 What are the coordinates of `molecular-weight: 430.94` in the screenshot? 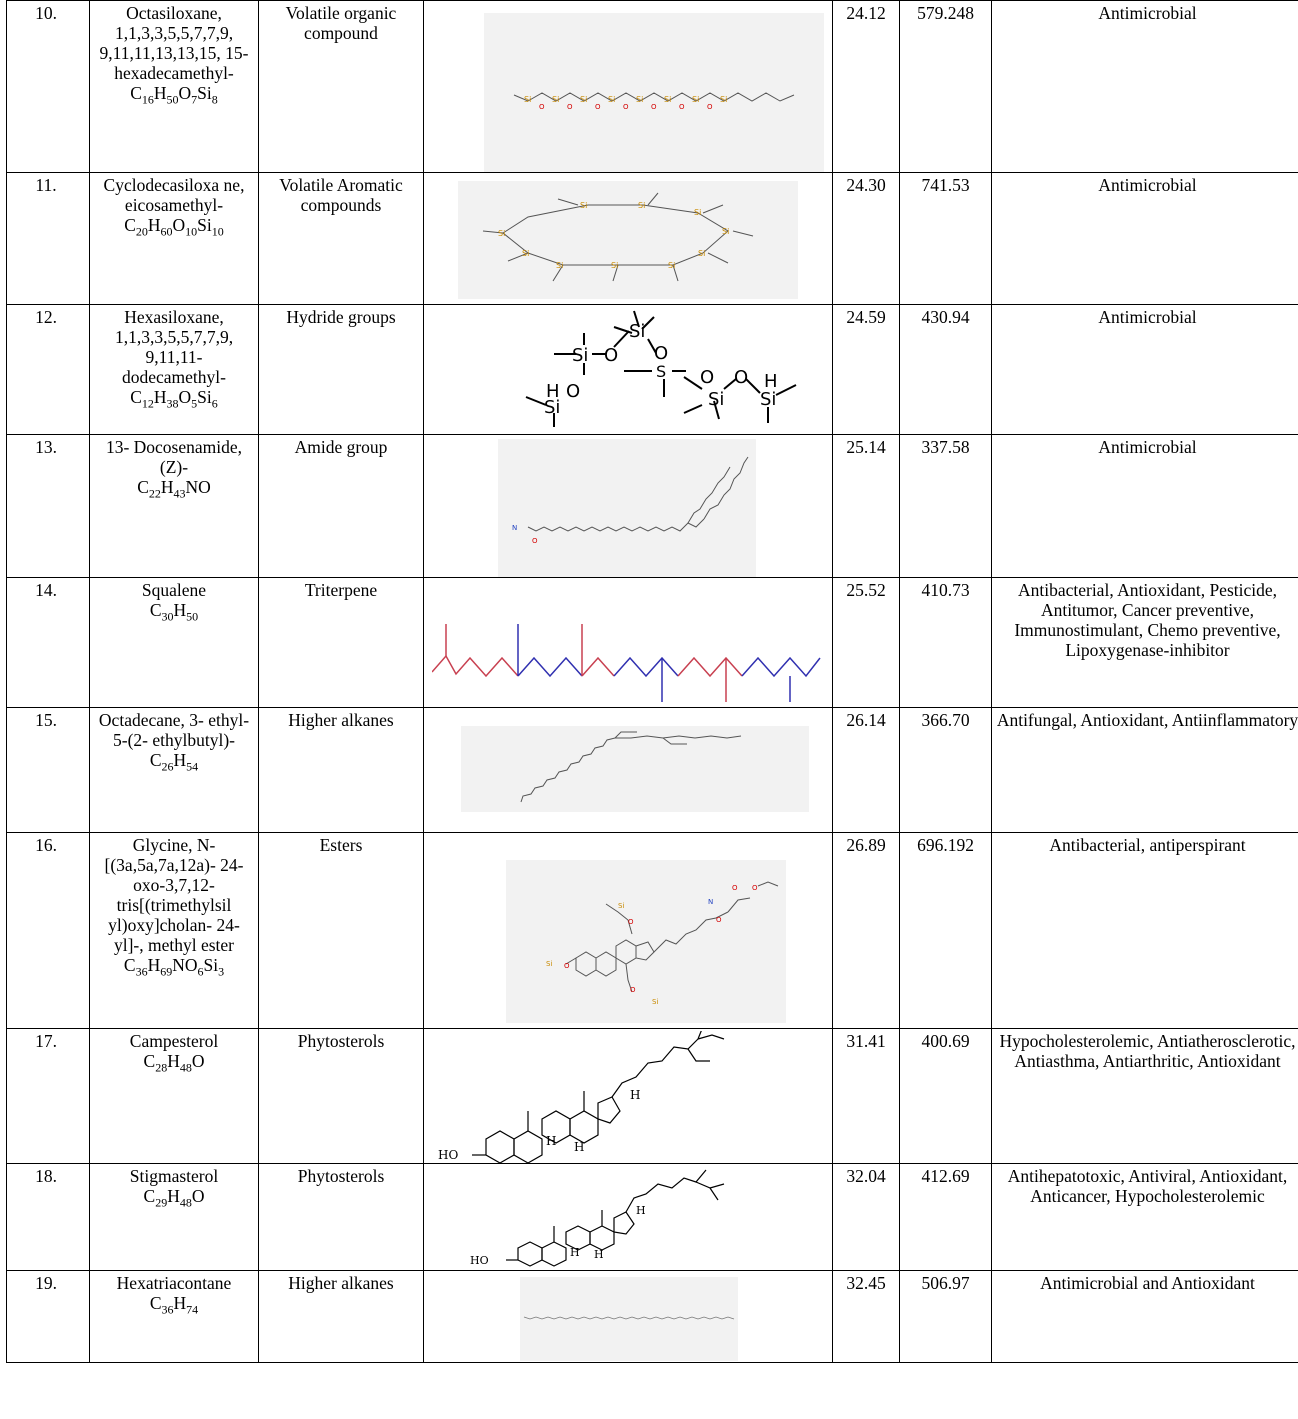 It's located at (945, 369).